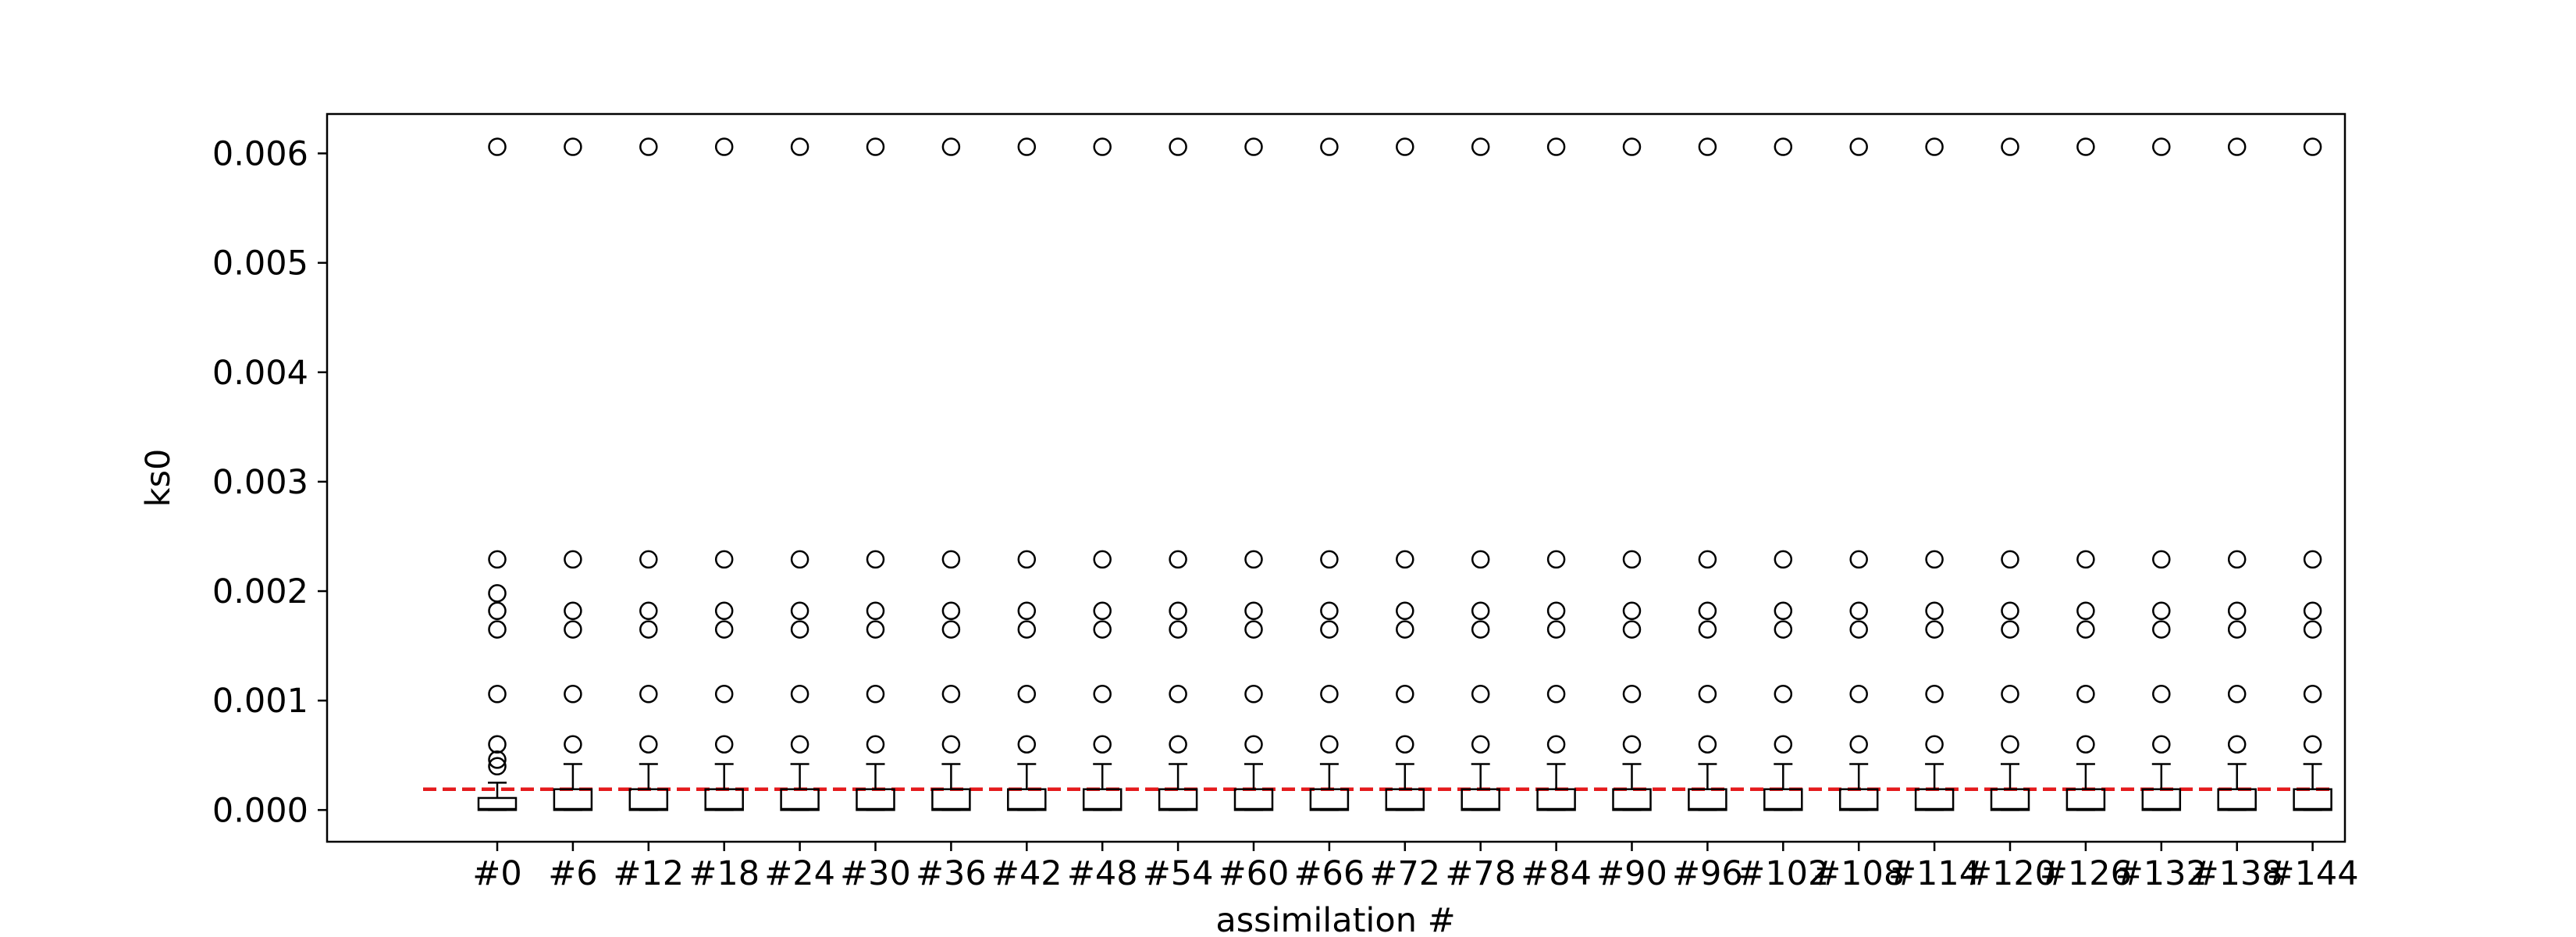 Image resolution: width=2576 pixels, height=937 pixels. I want to click on x-tick-label: #126, so click(2086, 873).